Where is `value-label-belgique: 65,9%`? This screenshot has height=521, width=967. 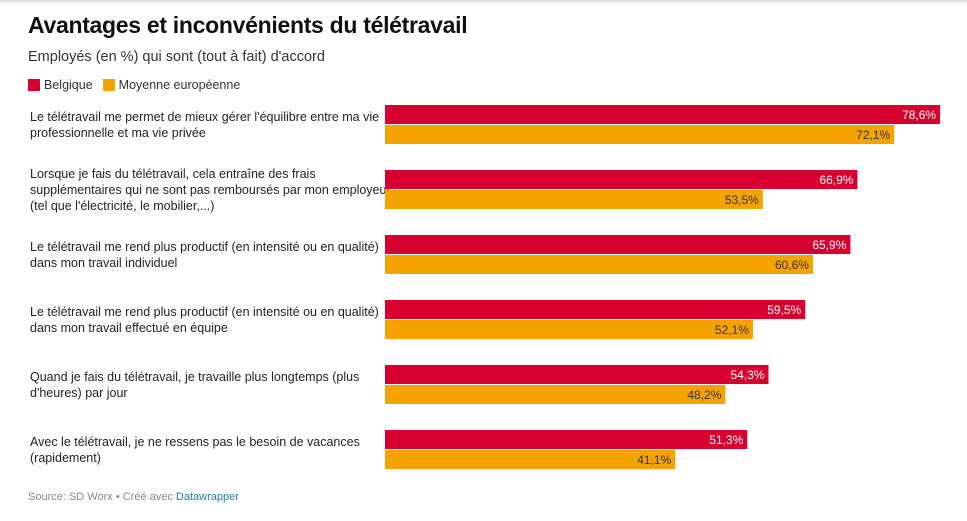 value-label-belgique: 65,9% is located at coordinates (829, 245).